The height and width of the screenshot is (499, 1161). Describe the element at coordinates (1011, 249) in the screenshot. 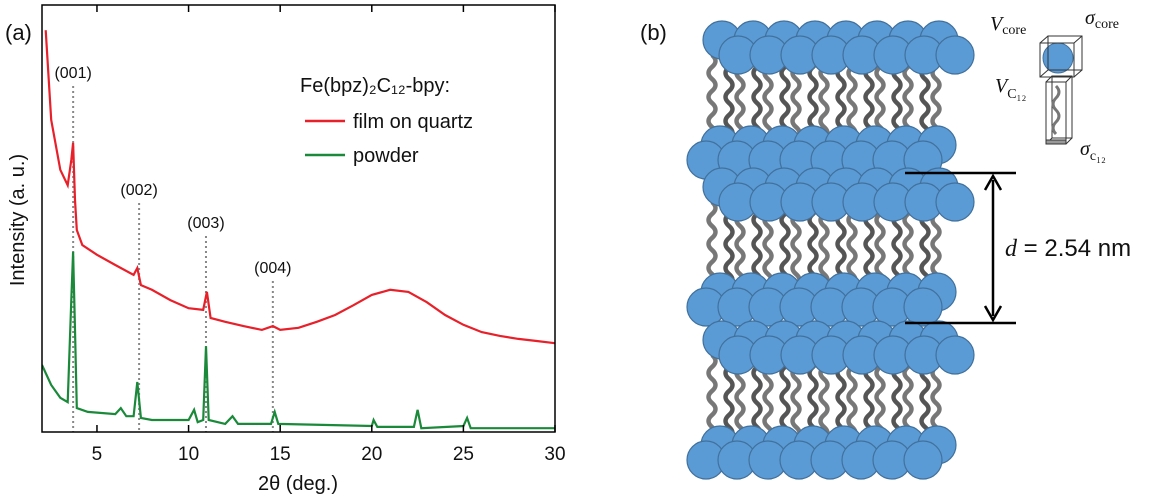

I see `spacing-symbol: d` at that location.